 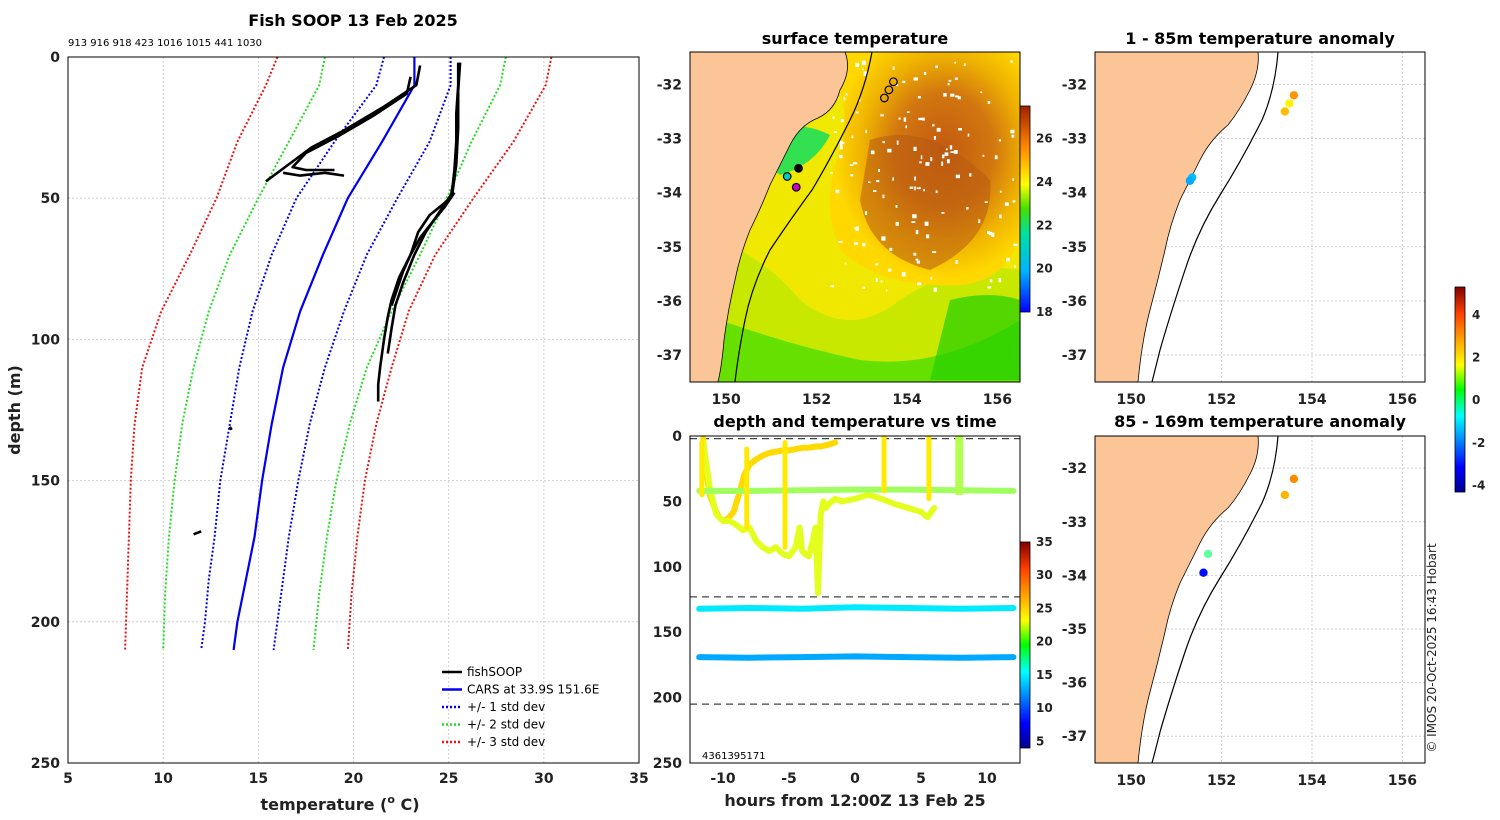 I want to click on anomaly-colorbar-tick: 0, so click(x=1476, y=400).